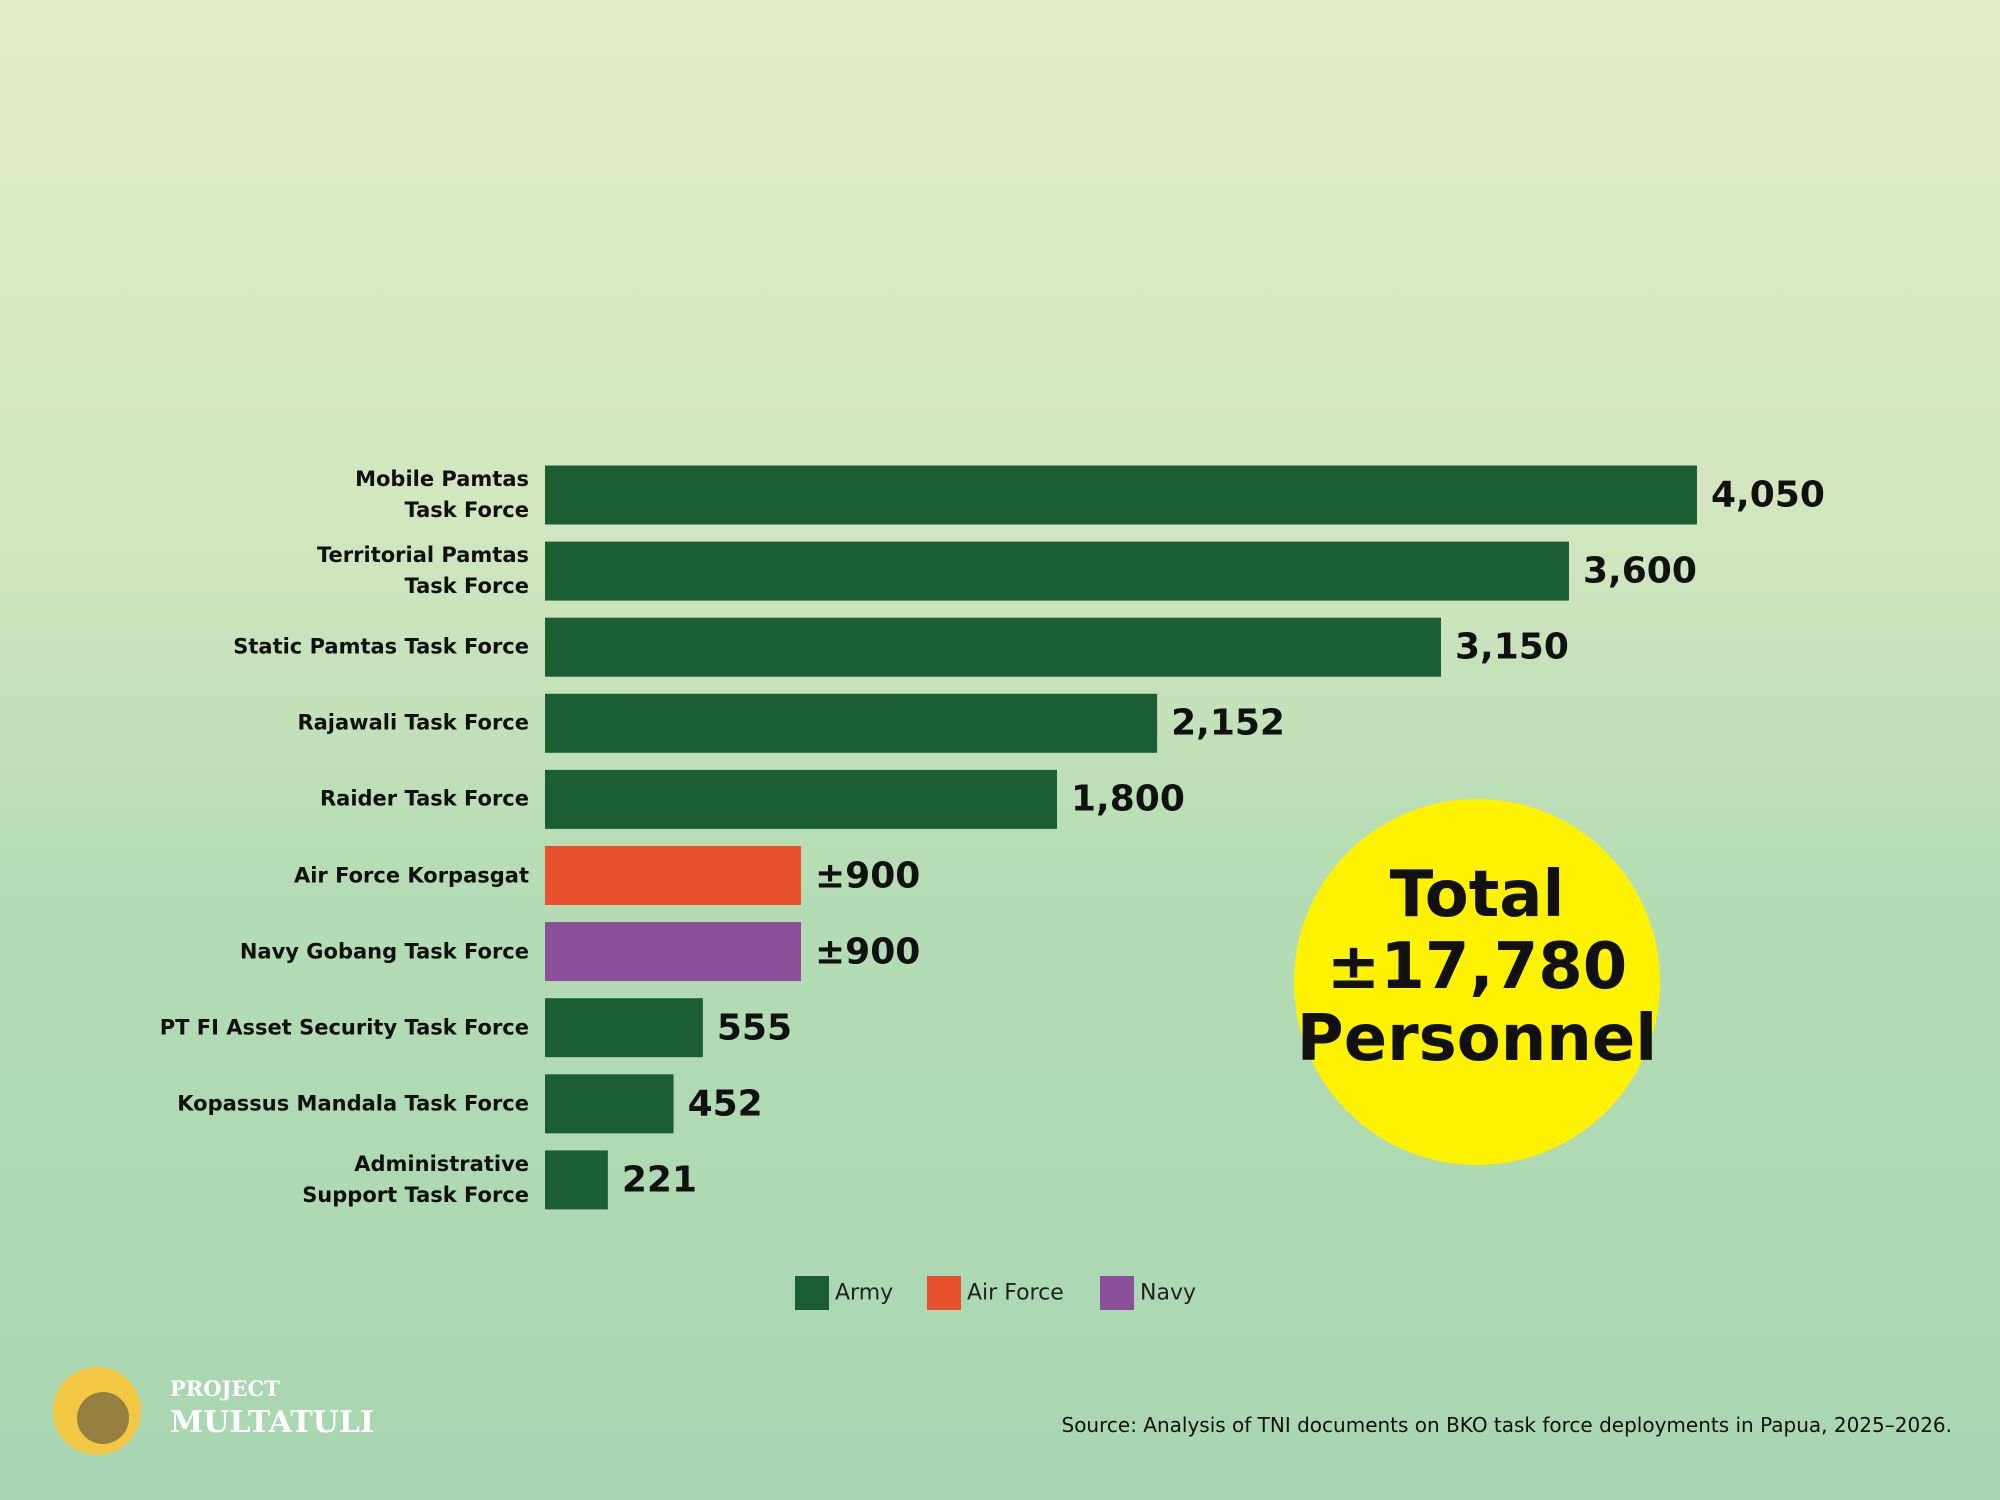  Describe the element at coordinates (424, 798) in the screenshot. I see `category-label: Raider Task Force` at that location.